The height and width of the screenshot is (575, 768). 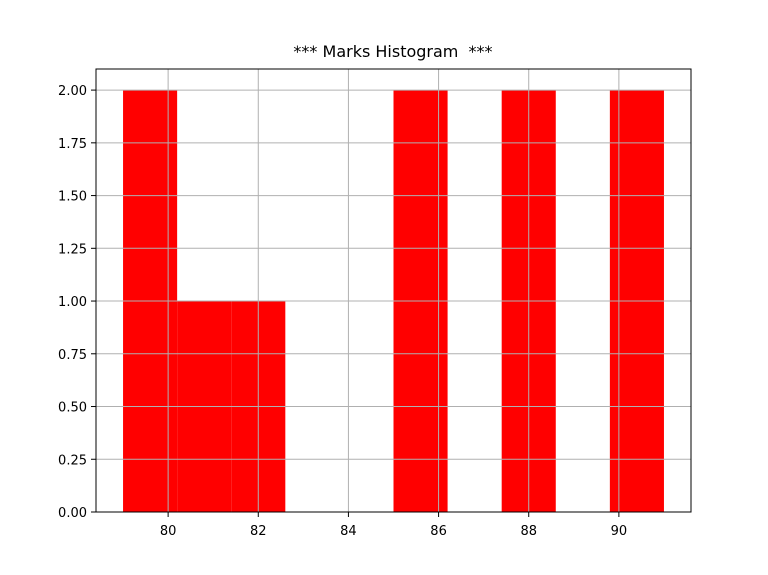 I want to click on y-tick-label: 0.00, so click(x=72, y=513).